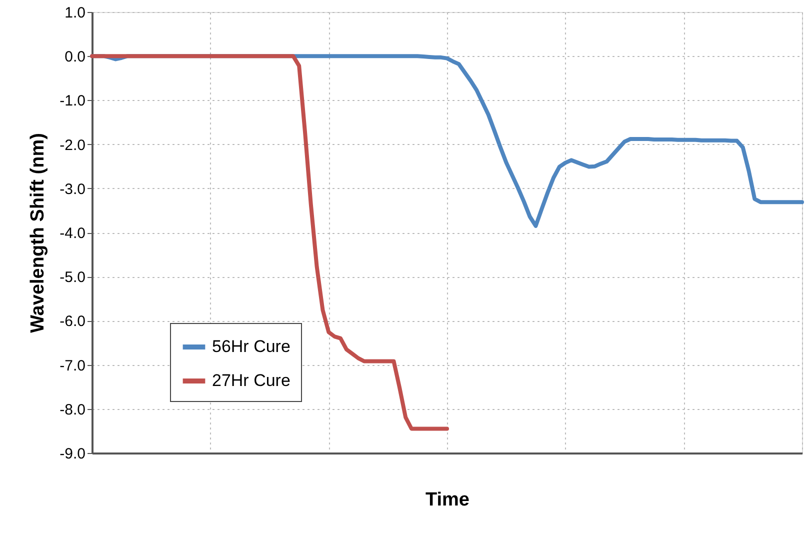 The height and width of the screenshot is (553, 810). I want to click on y-tick-label: -2.0, so click(73, 145).